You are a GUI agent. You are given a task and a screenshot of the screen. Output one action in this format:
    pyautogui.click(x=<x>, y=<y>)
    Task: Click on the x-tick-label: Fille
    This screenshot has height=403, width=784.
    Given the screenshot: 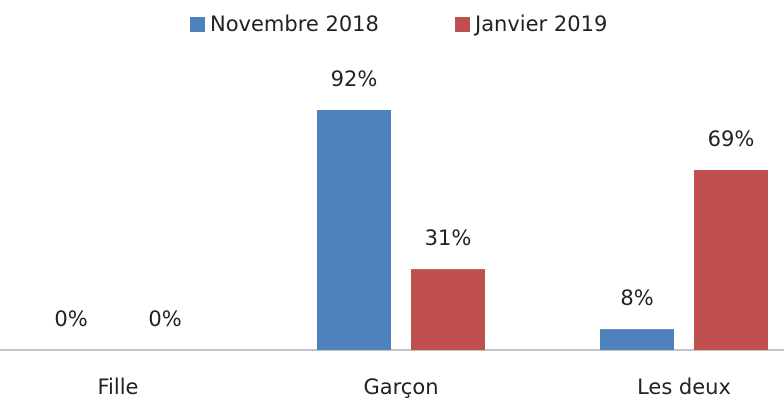 What is the action you would take?
    pyautogui.click(x=118, y=387)
    